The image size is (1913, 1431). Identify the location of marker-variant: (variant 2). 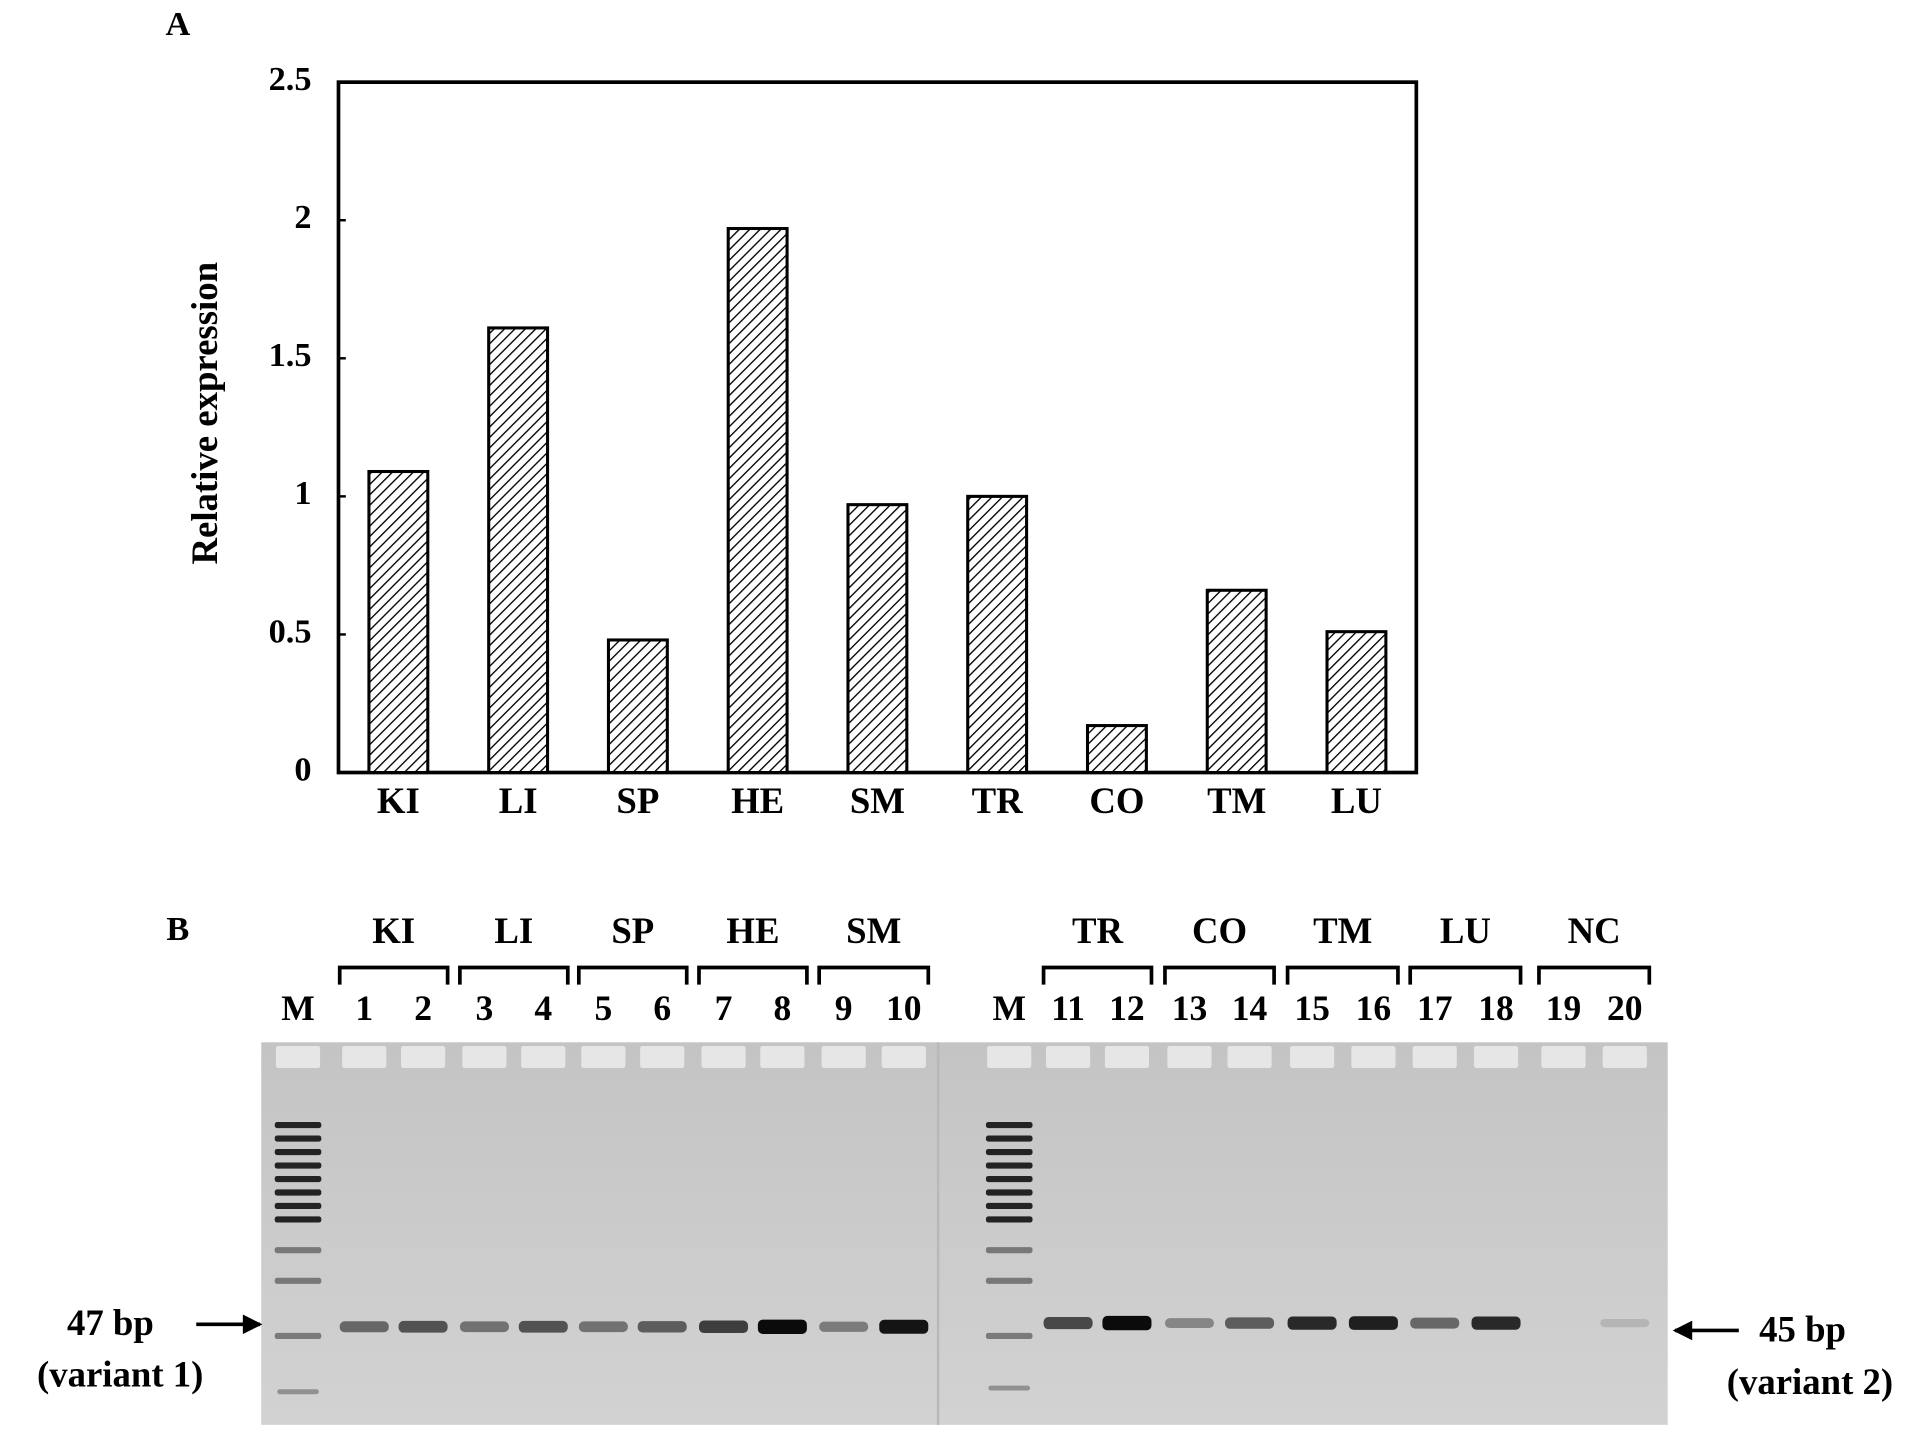
(1810, 1381).